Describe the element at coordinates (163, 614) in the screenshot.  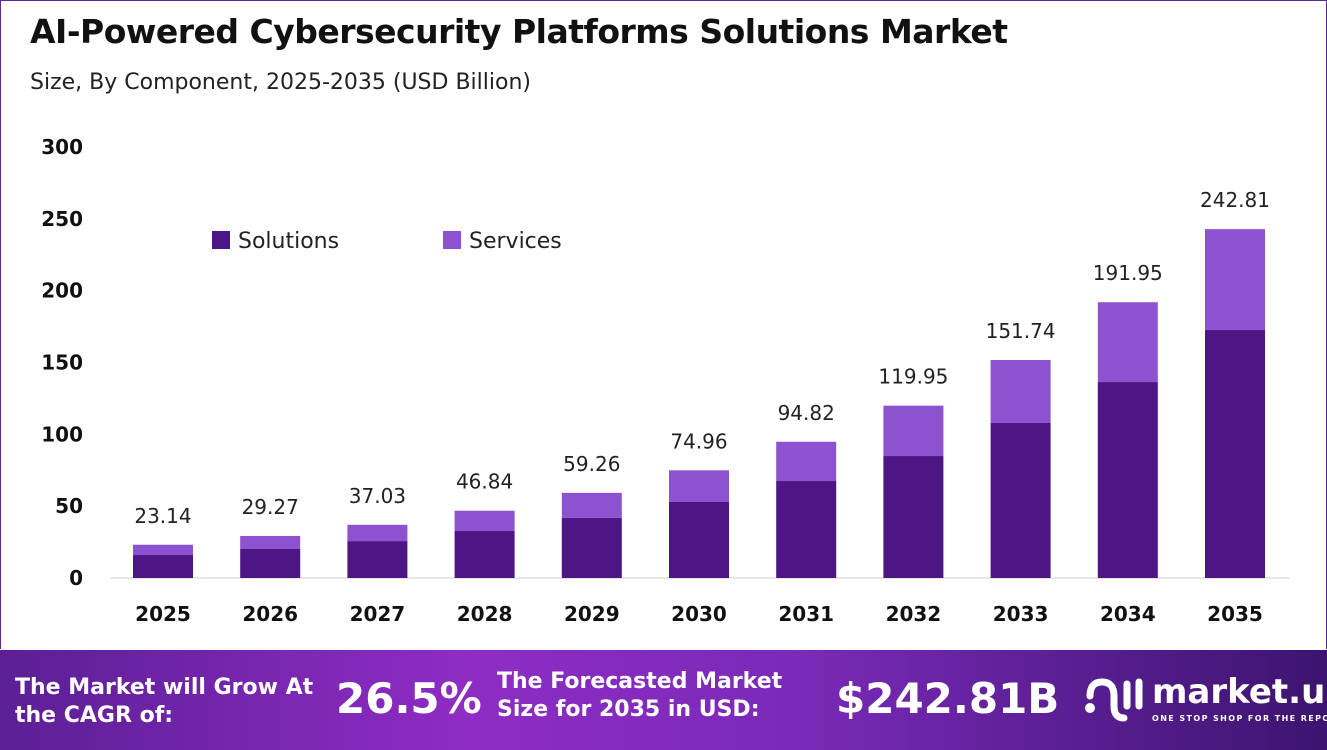
I see `x-tick-label: 2025` at that location.